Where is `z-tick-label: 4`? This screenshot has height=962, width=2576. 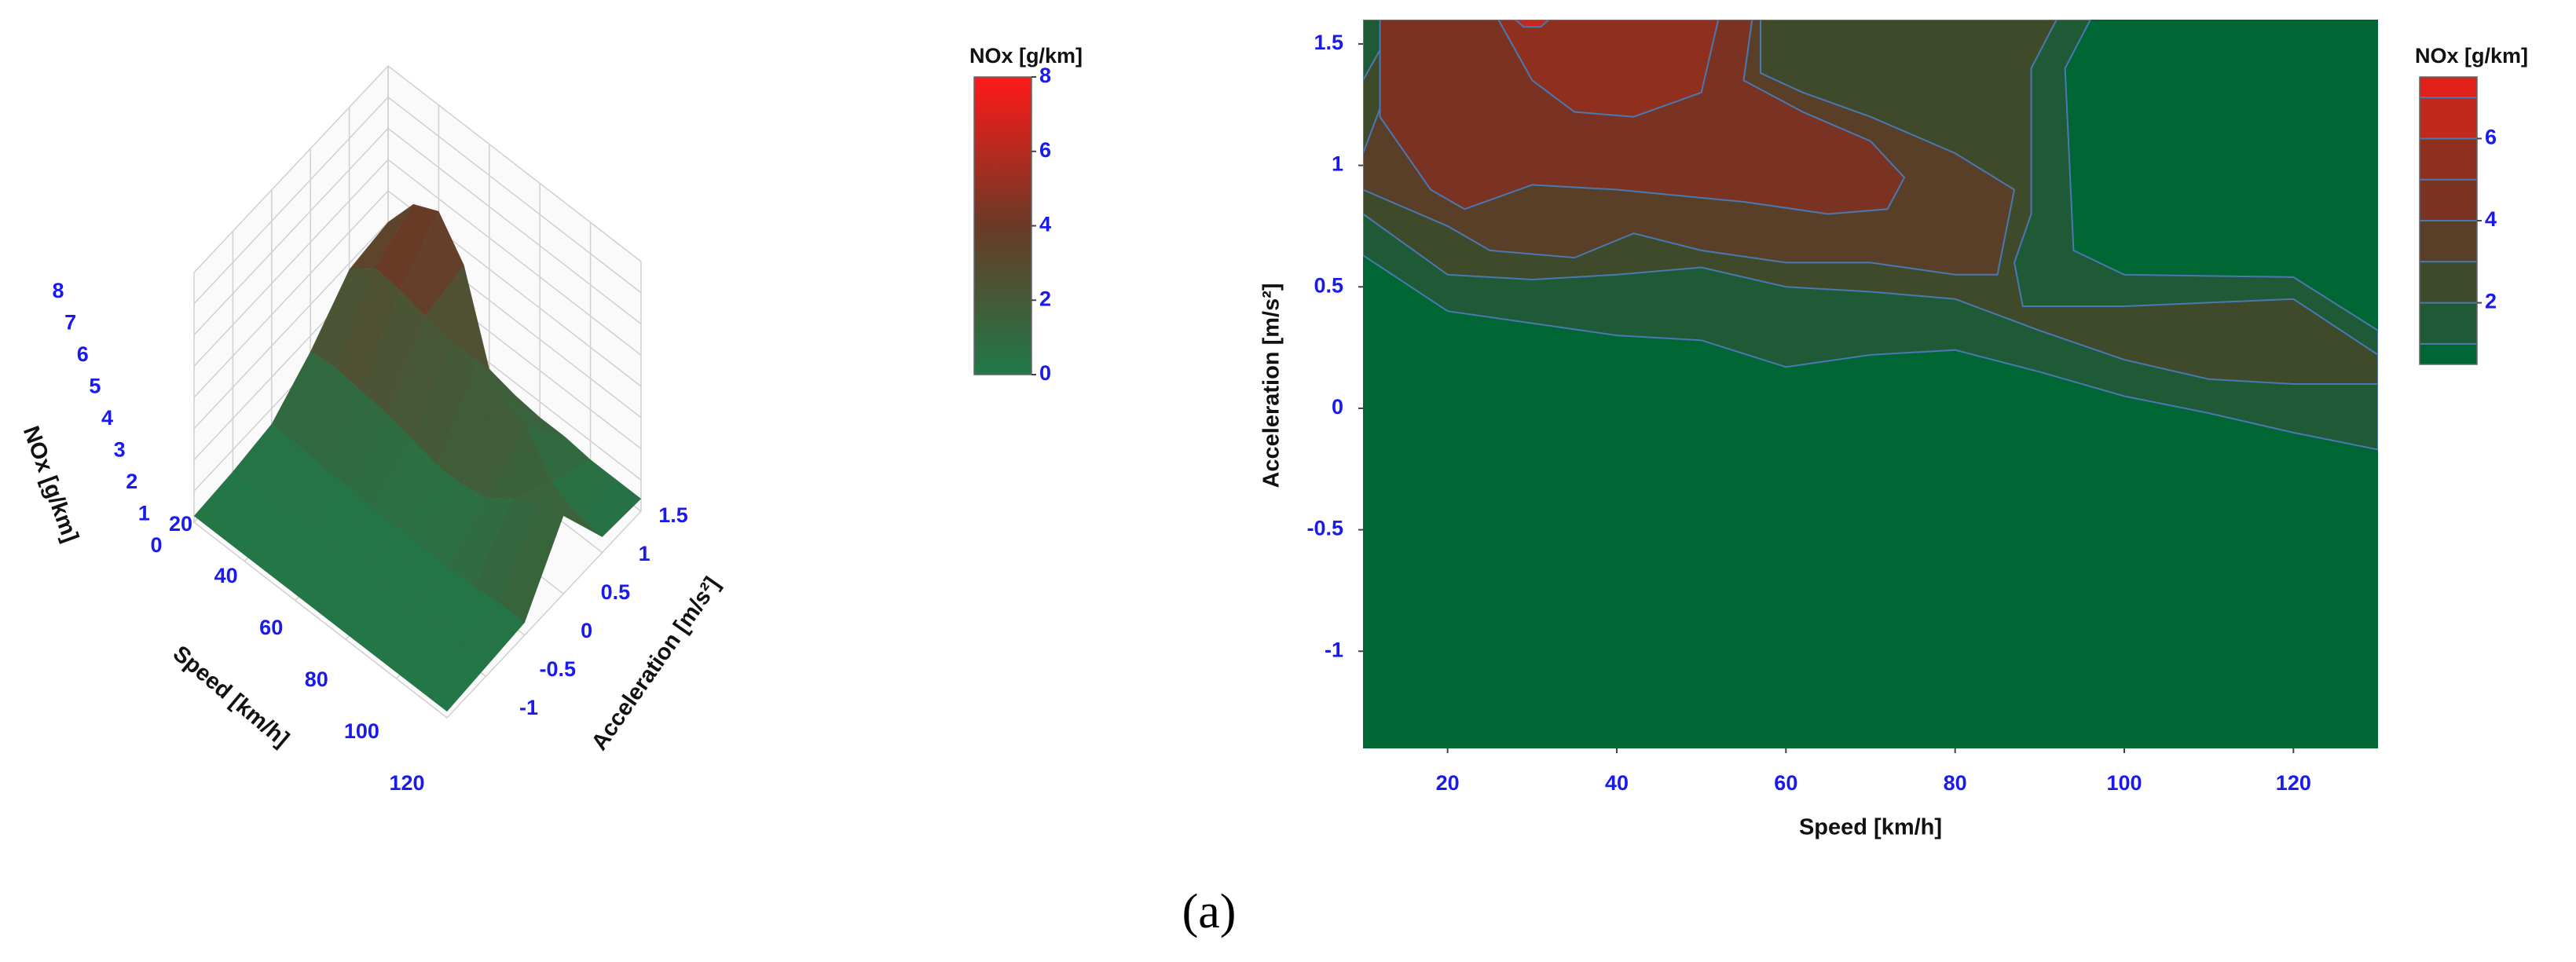
z-tick-label: 4 is located at coordinates (107, 418).